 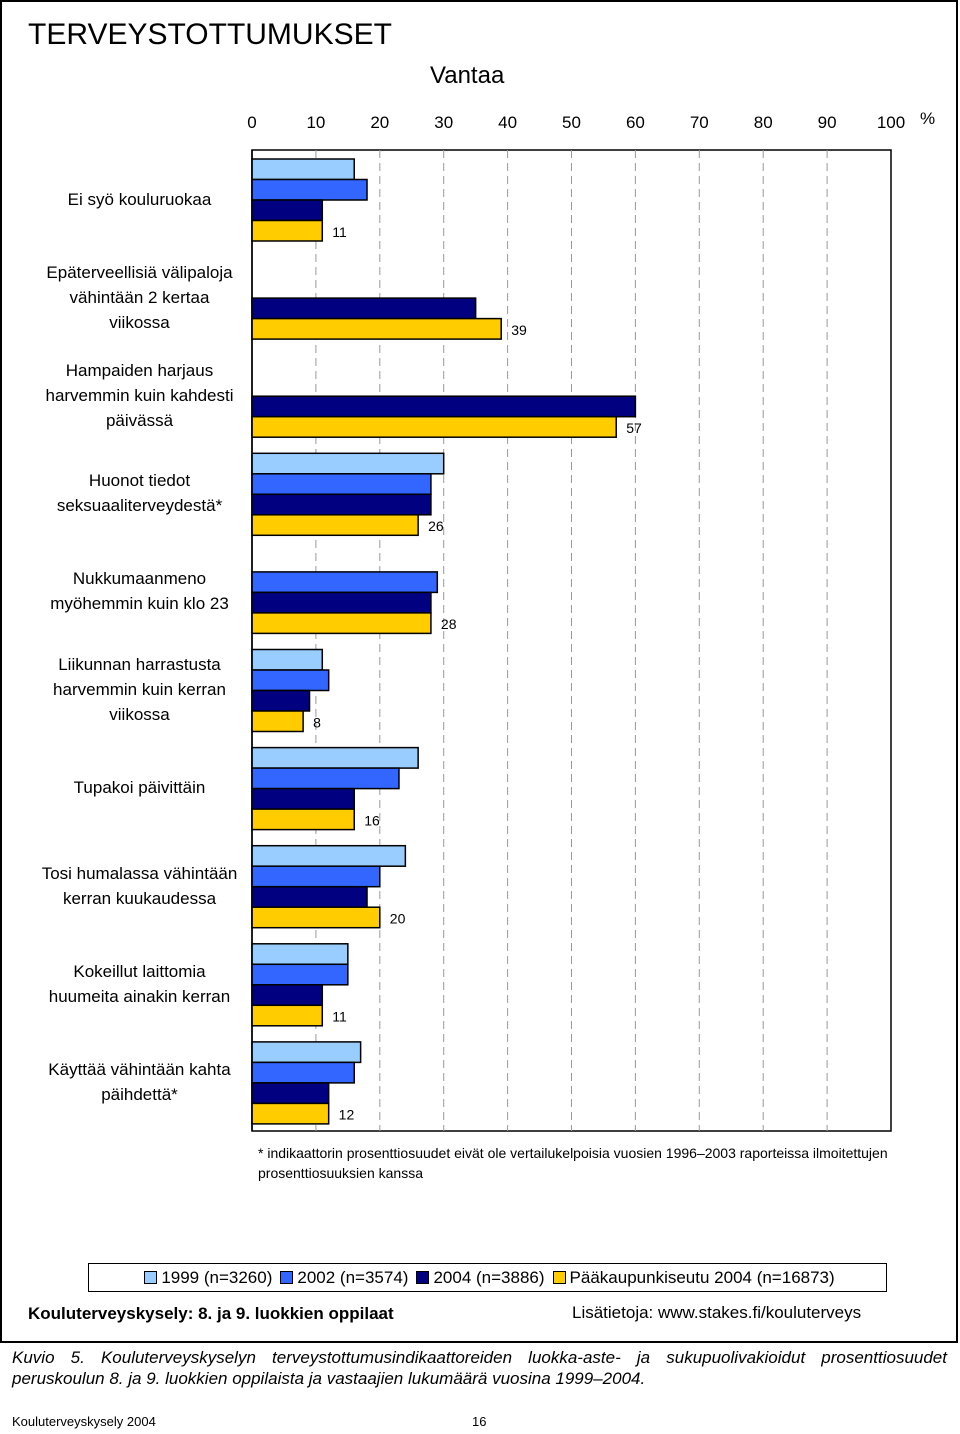 What do you see at coordinates (699, 122) in the screenshot?
I see `x-tick-label: 70` at bounding box center [699, 122].